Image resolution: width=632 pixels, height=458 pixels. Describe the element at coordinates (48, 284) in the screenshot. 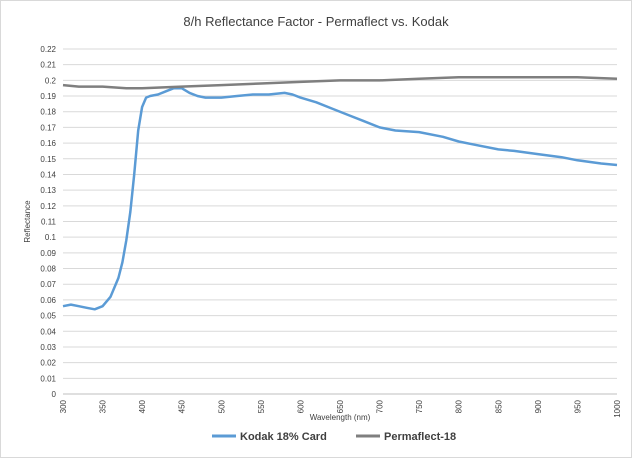

I see `y-tick-label: 0.07` at that location.